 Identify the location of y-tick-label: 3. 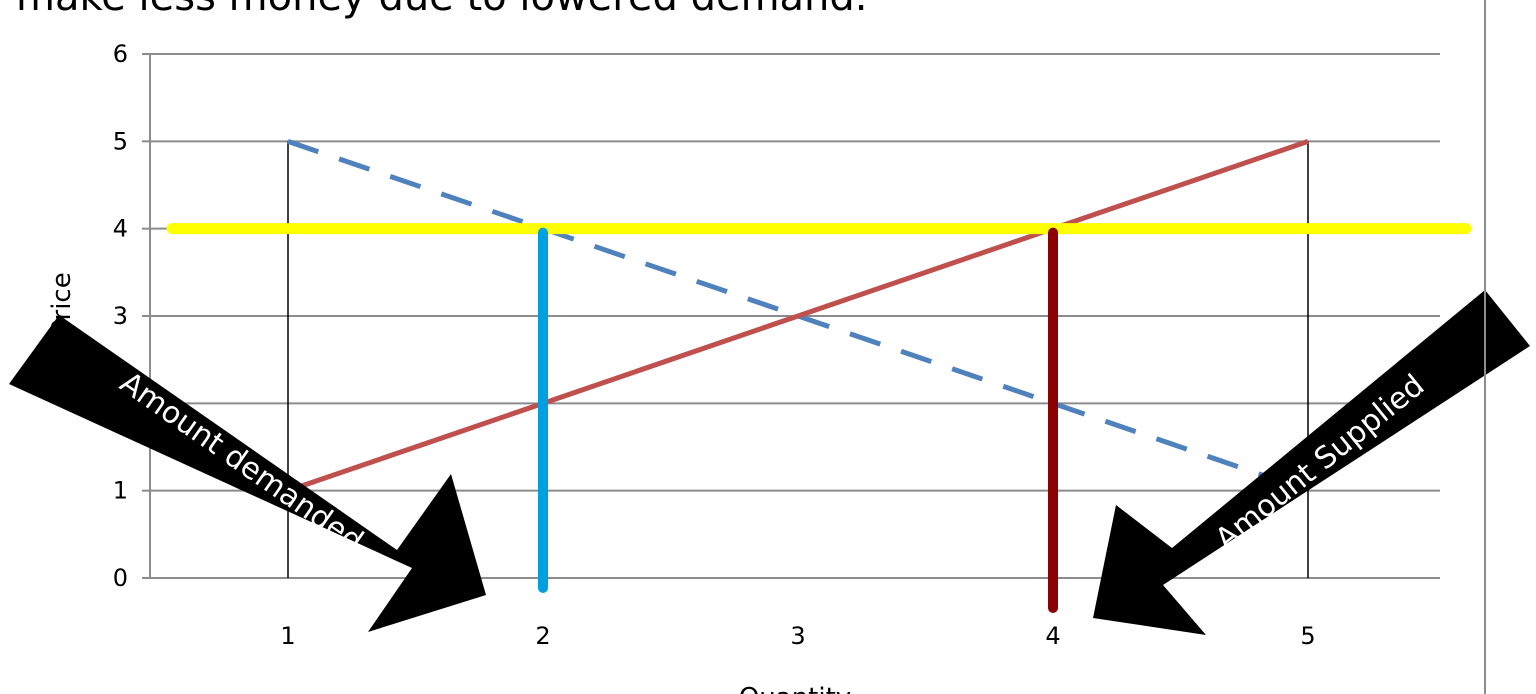
(120, 316).